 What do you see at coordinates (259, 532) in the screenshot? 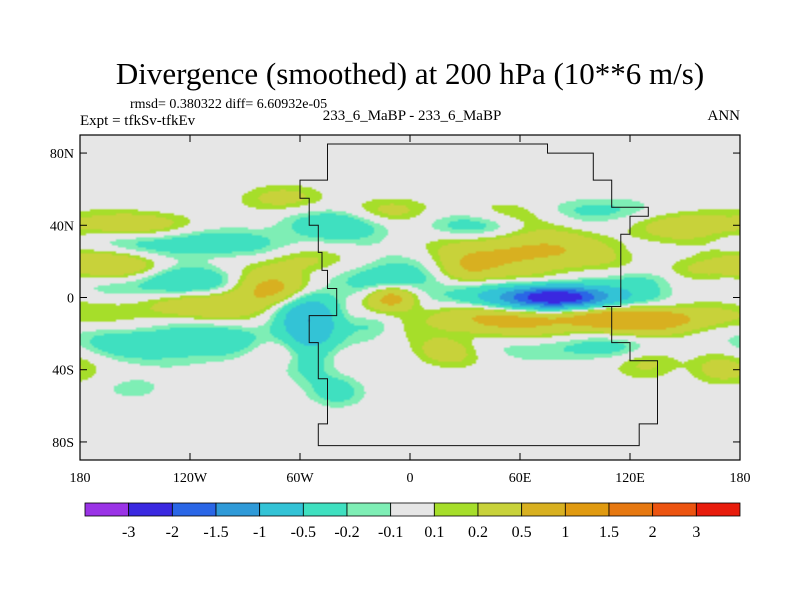
I see `colorbar-label: -1` at bounding box center [259, 532].